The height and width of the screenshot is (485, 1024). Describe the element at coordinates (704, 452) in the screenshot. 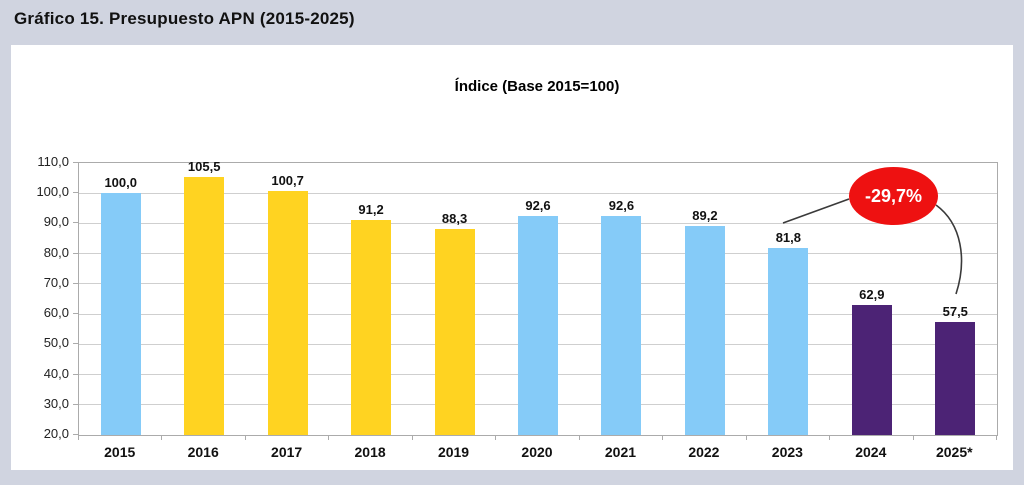

I see `x-tick-label: 2022` at that location.